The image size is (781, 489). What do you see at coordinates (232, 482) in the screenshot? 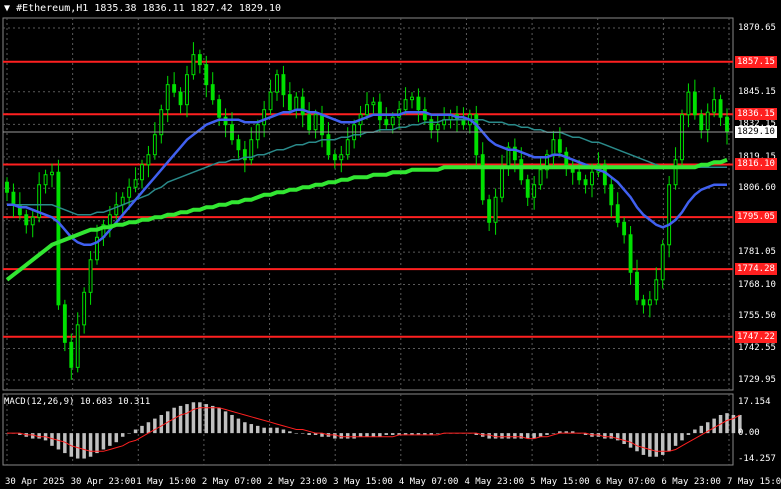
I see `time-label: 2 May 07:00` at bounding box center [232, 482].